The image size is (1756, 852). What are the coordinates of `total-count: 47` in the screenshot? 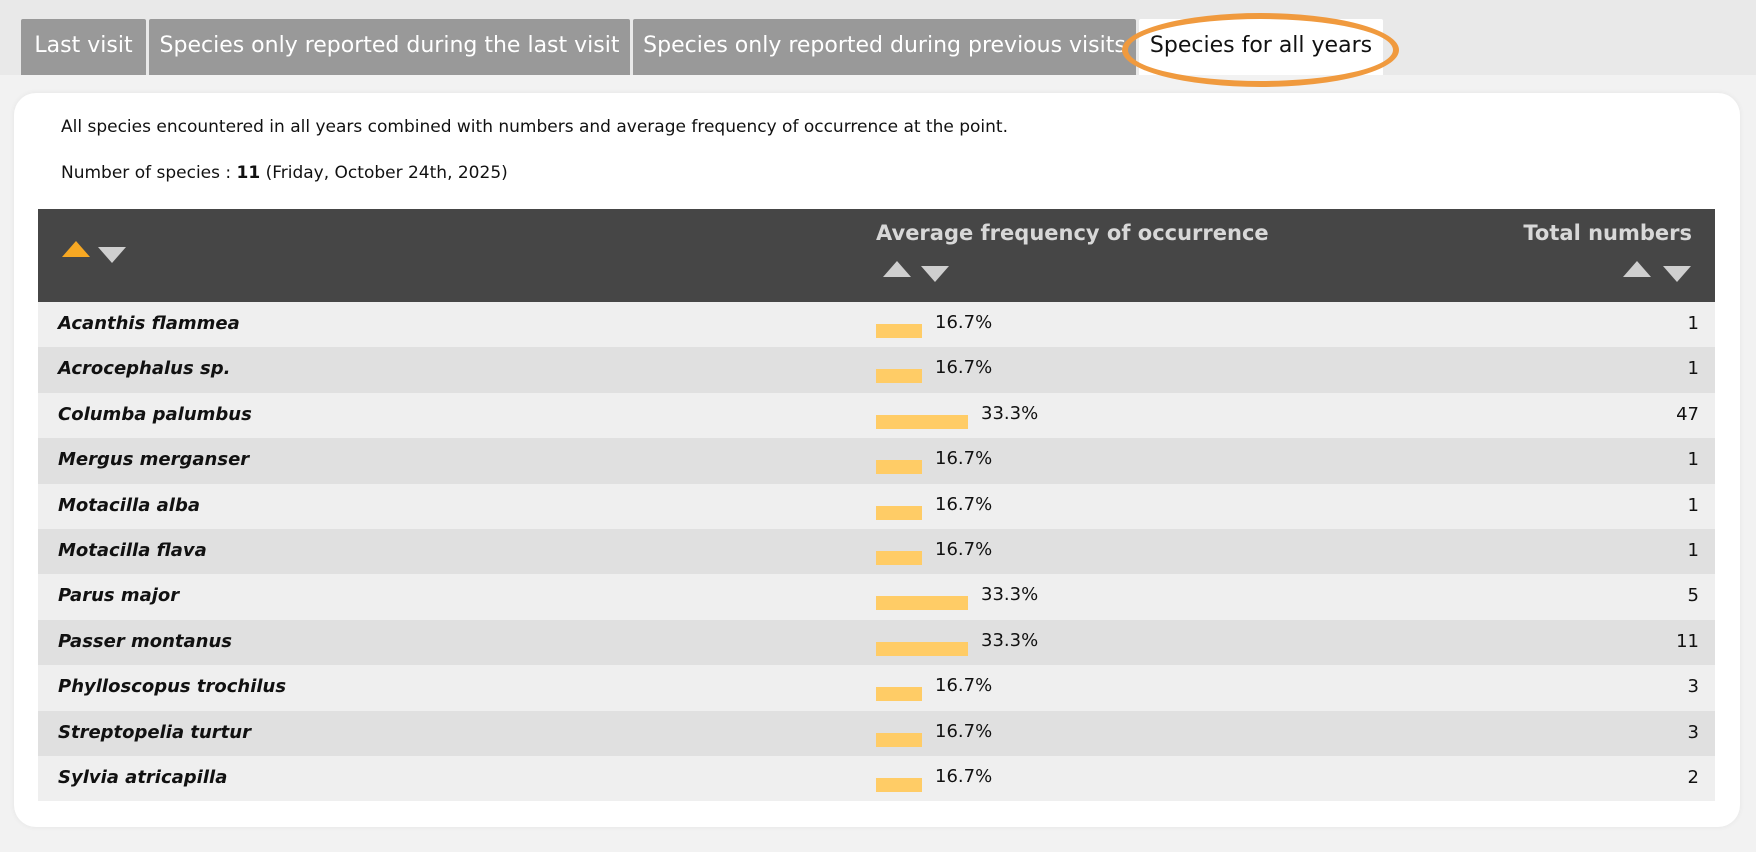 It's located at (1687, 414).